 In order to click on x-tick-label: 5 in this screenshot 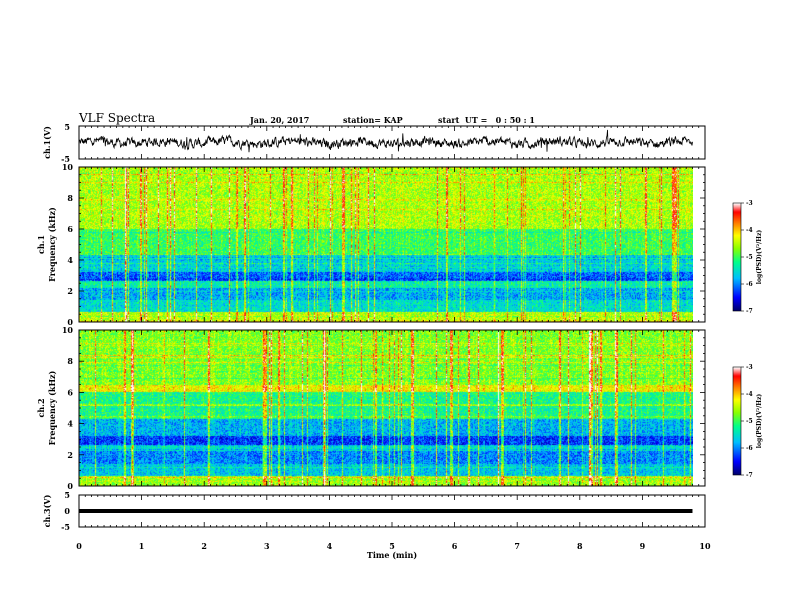, I will do `click(392, 546)`.